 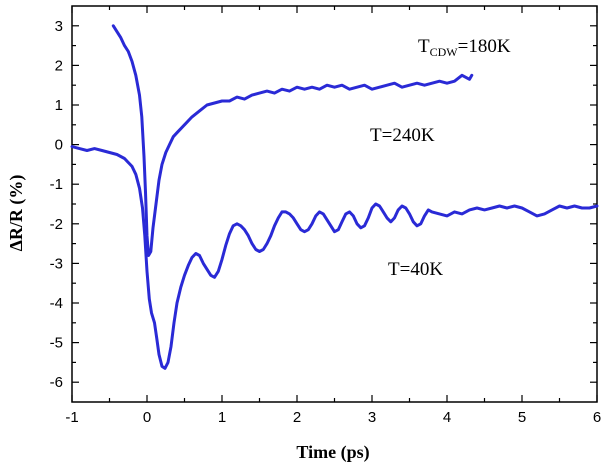 What do you see at coordinates (147, 417) in the screenshot?
I see `x-tick-label: 0` at bounding box center [147, 417].